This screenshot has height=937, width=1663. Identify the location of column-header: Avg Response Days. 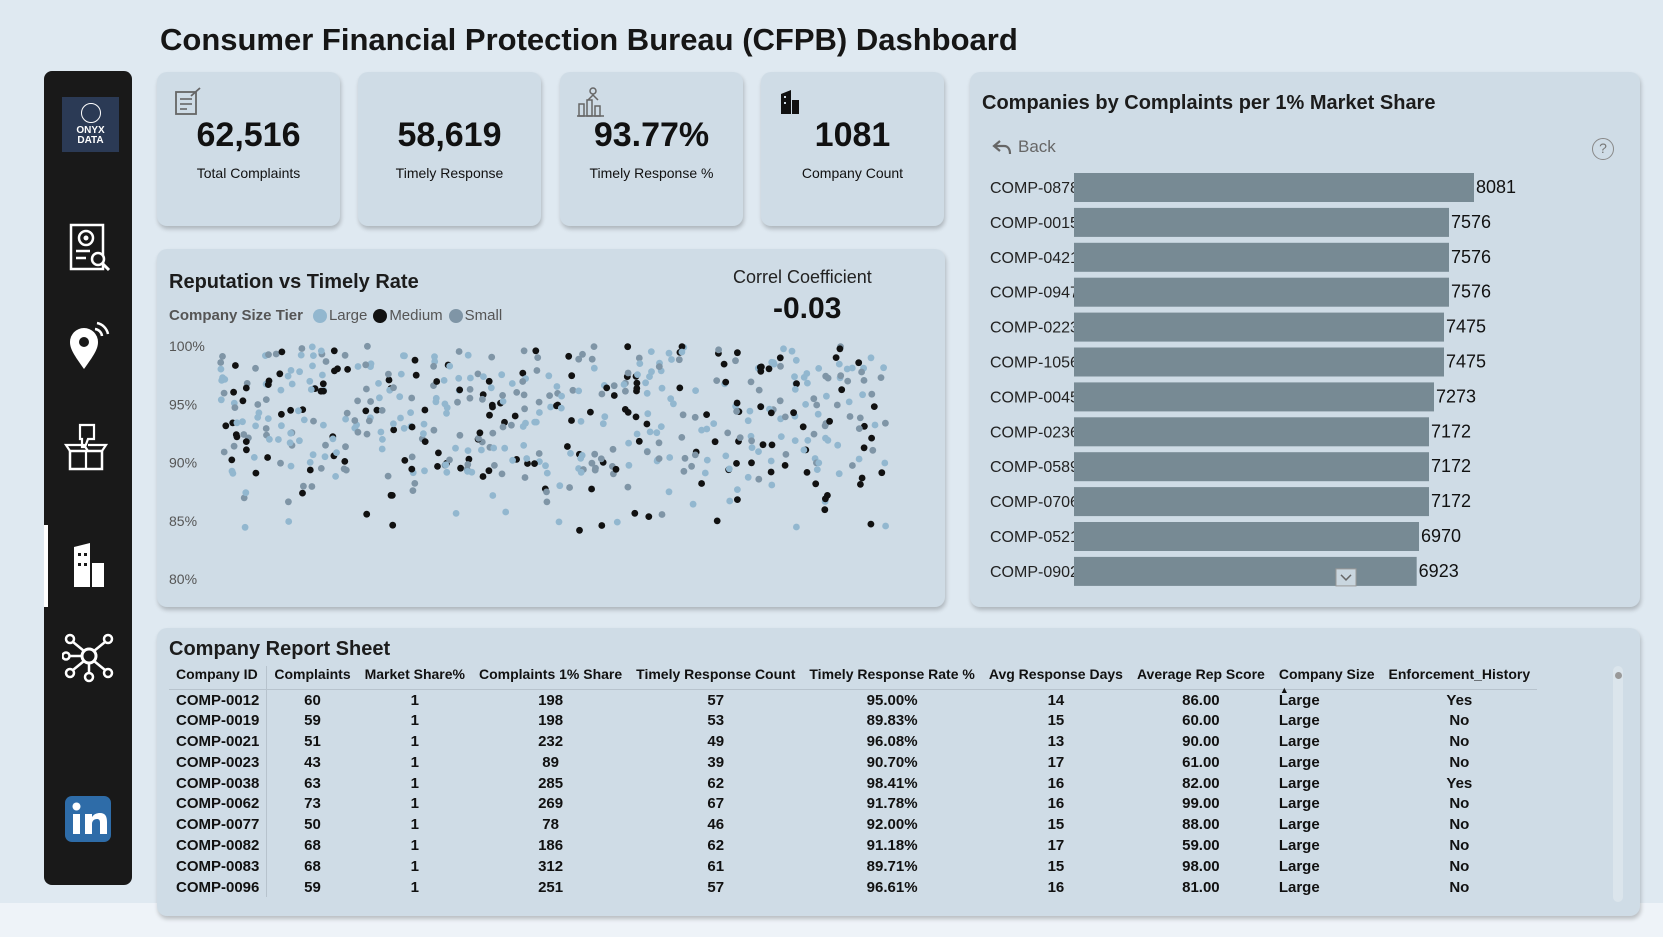
(1055, 678).